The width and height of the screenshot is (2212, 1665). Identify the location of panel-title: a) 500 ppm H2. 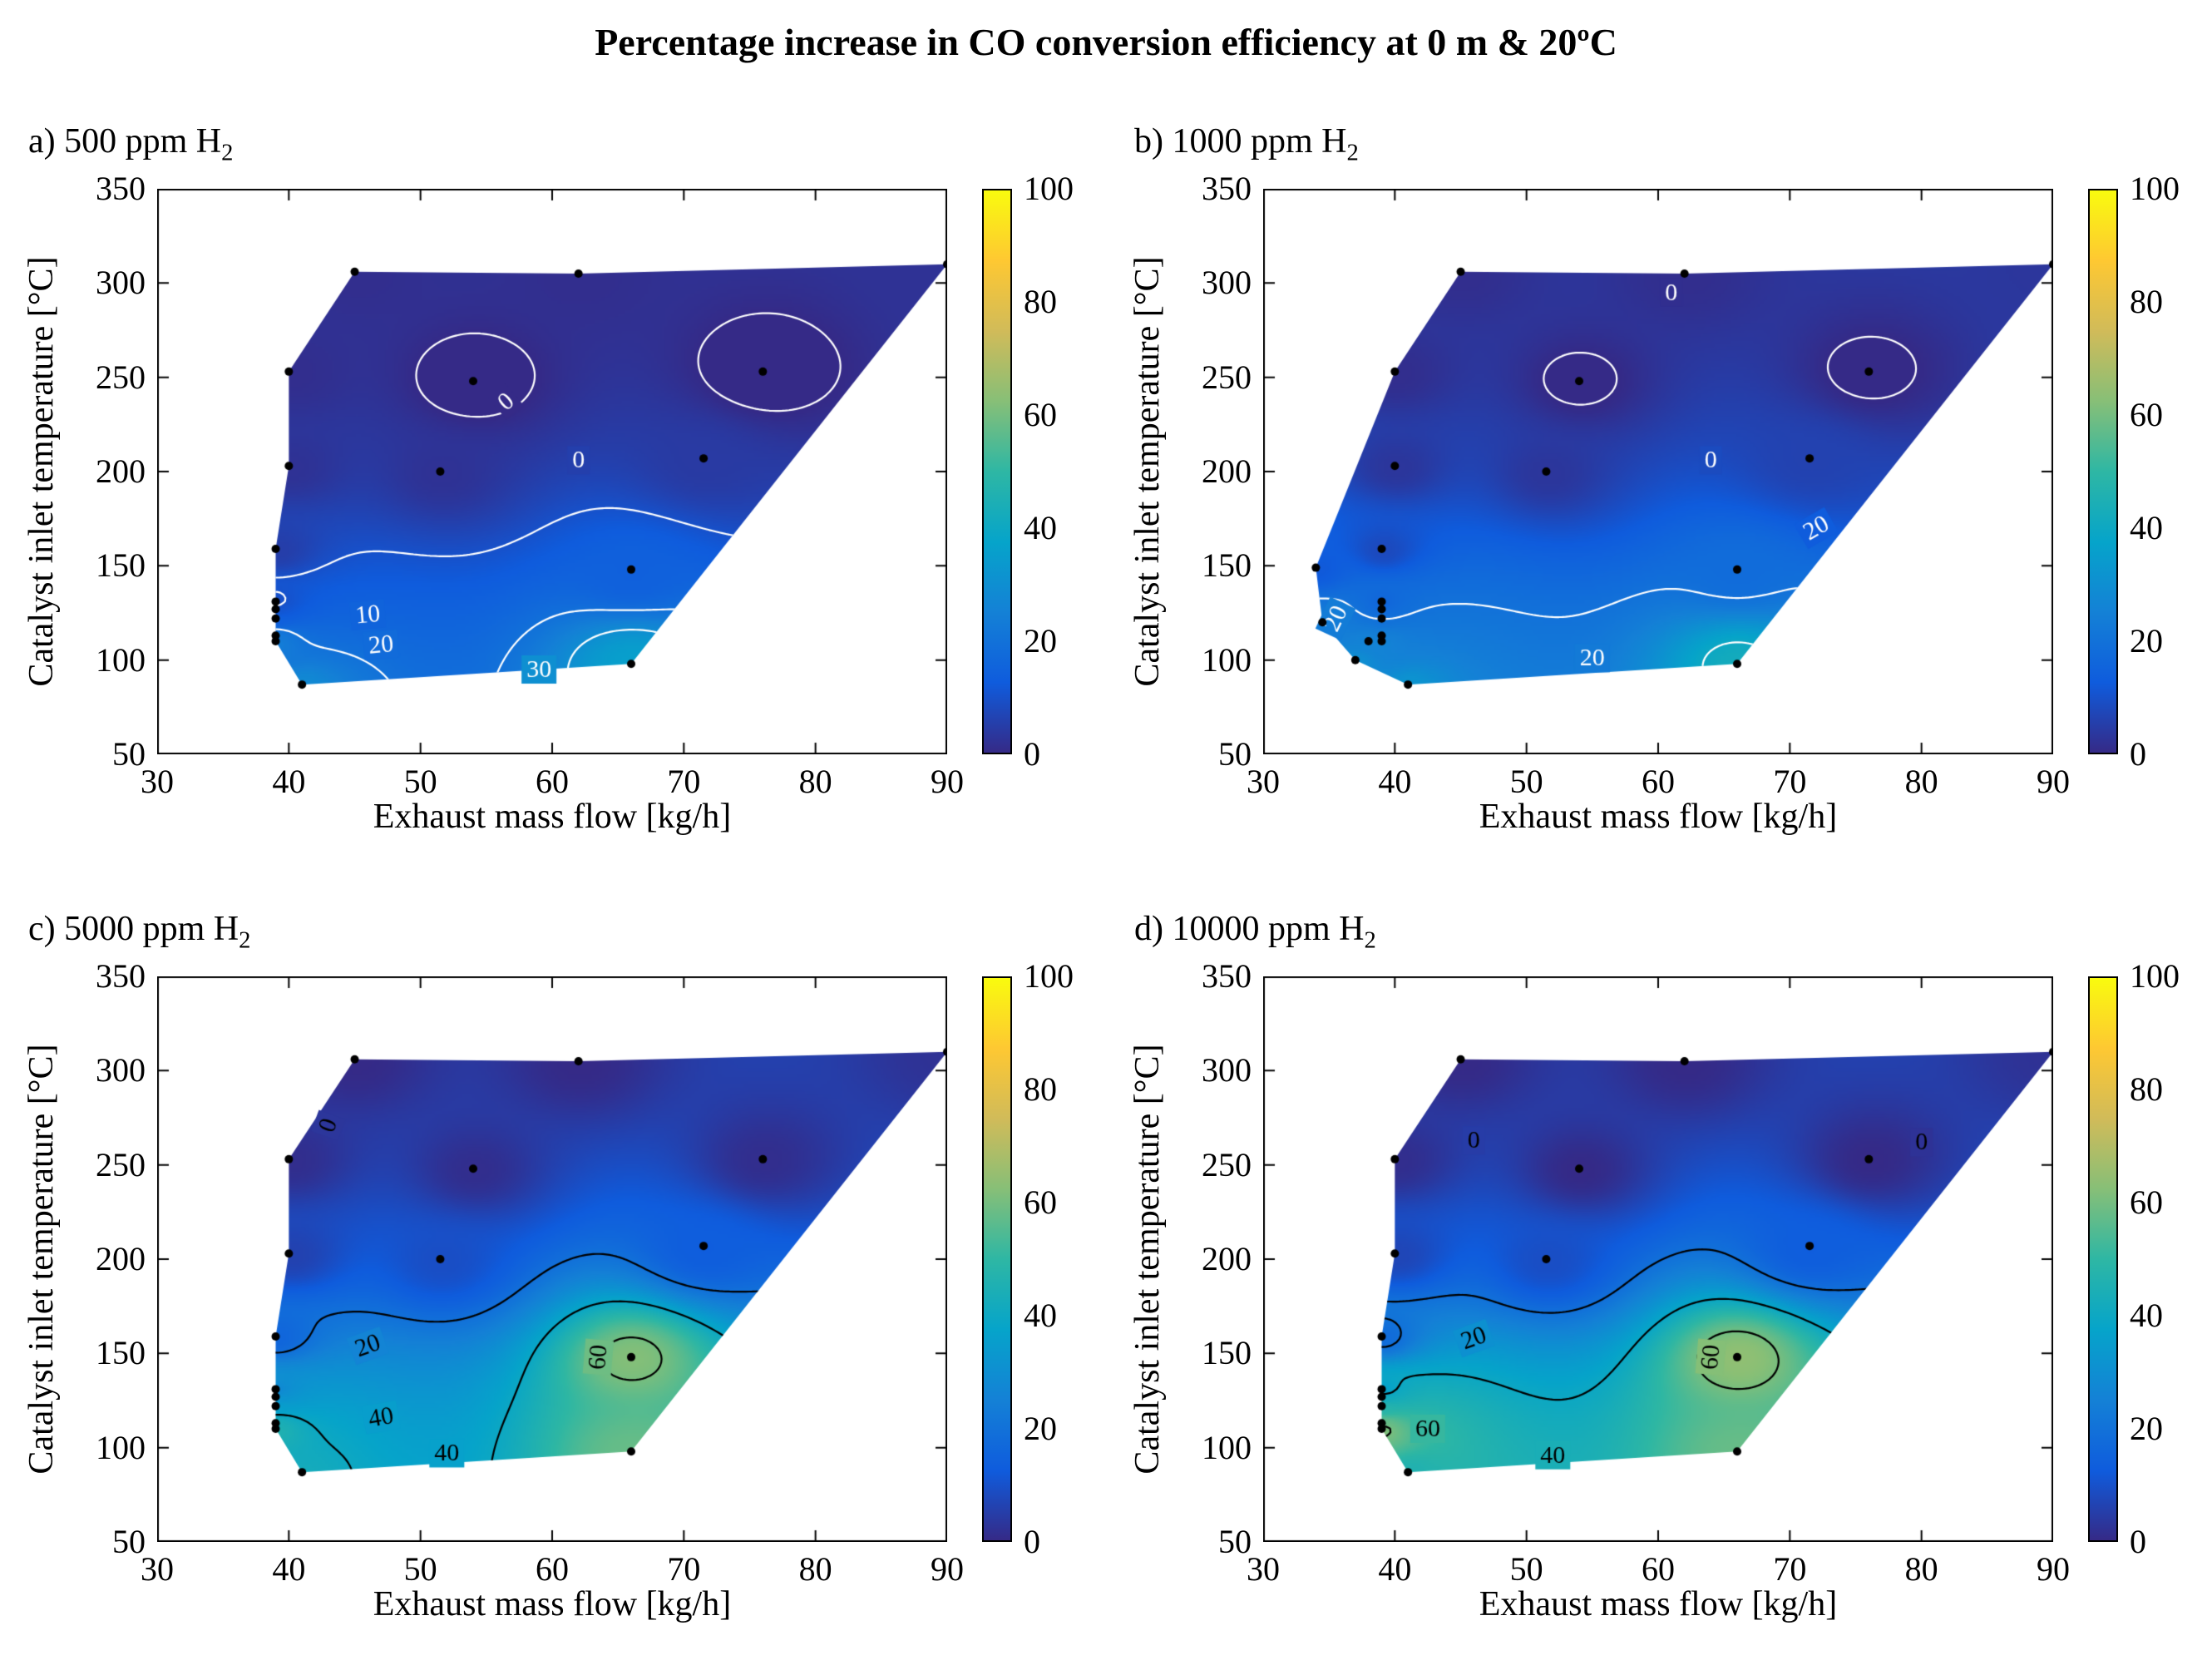
(130, 143).